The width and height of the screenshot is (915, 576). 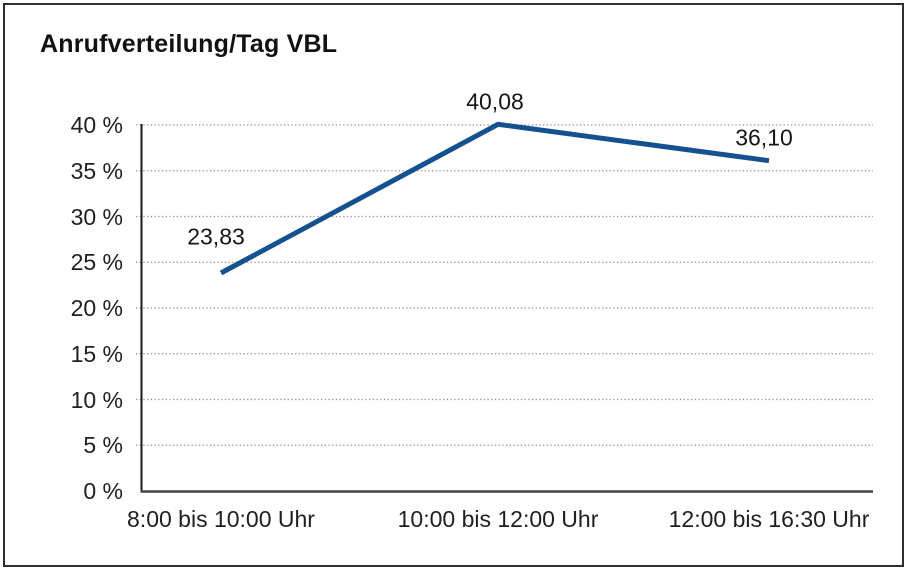 I want to click on y-axis-tick-label: 25 %, so click(x=96, y=262).